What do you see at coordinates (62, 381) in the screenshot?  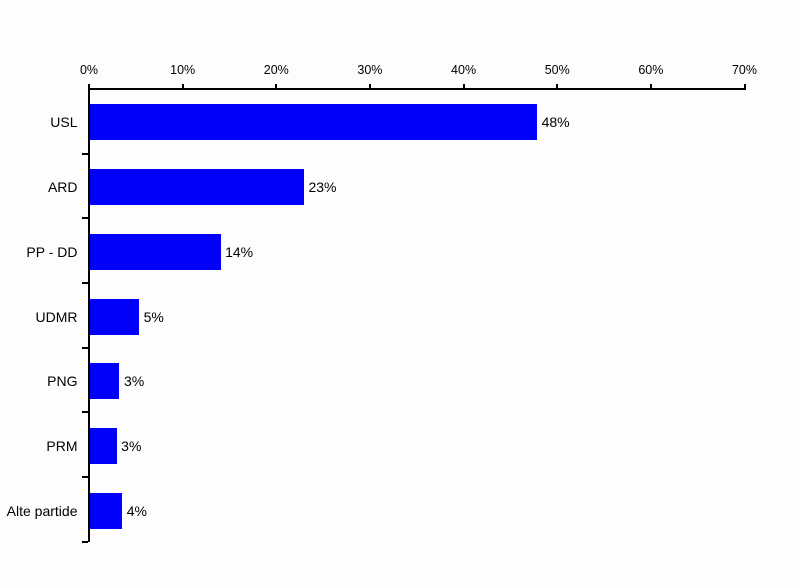 I see `category-label: PNG` at bounding box center [62, 381].